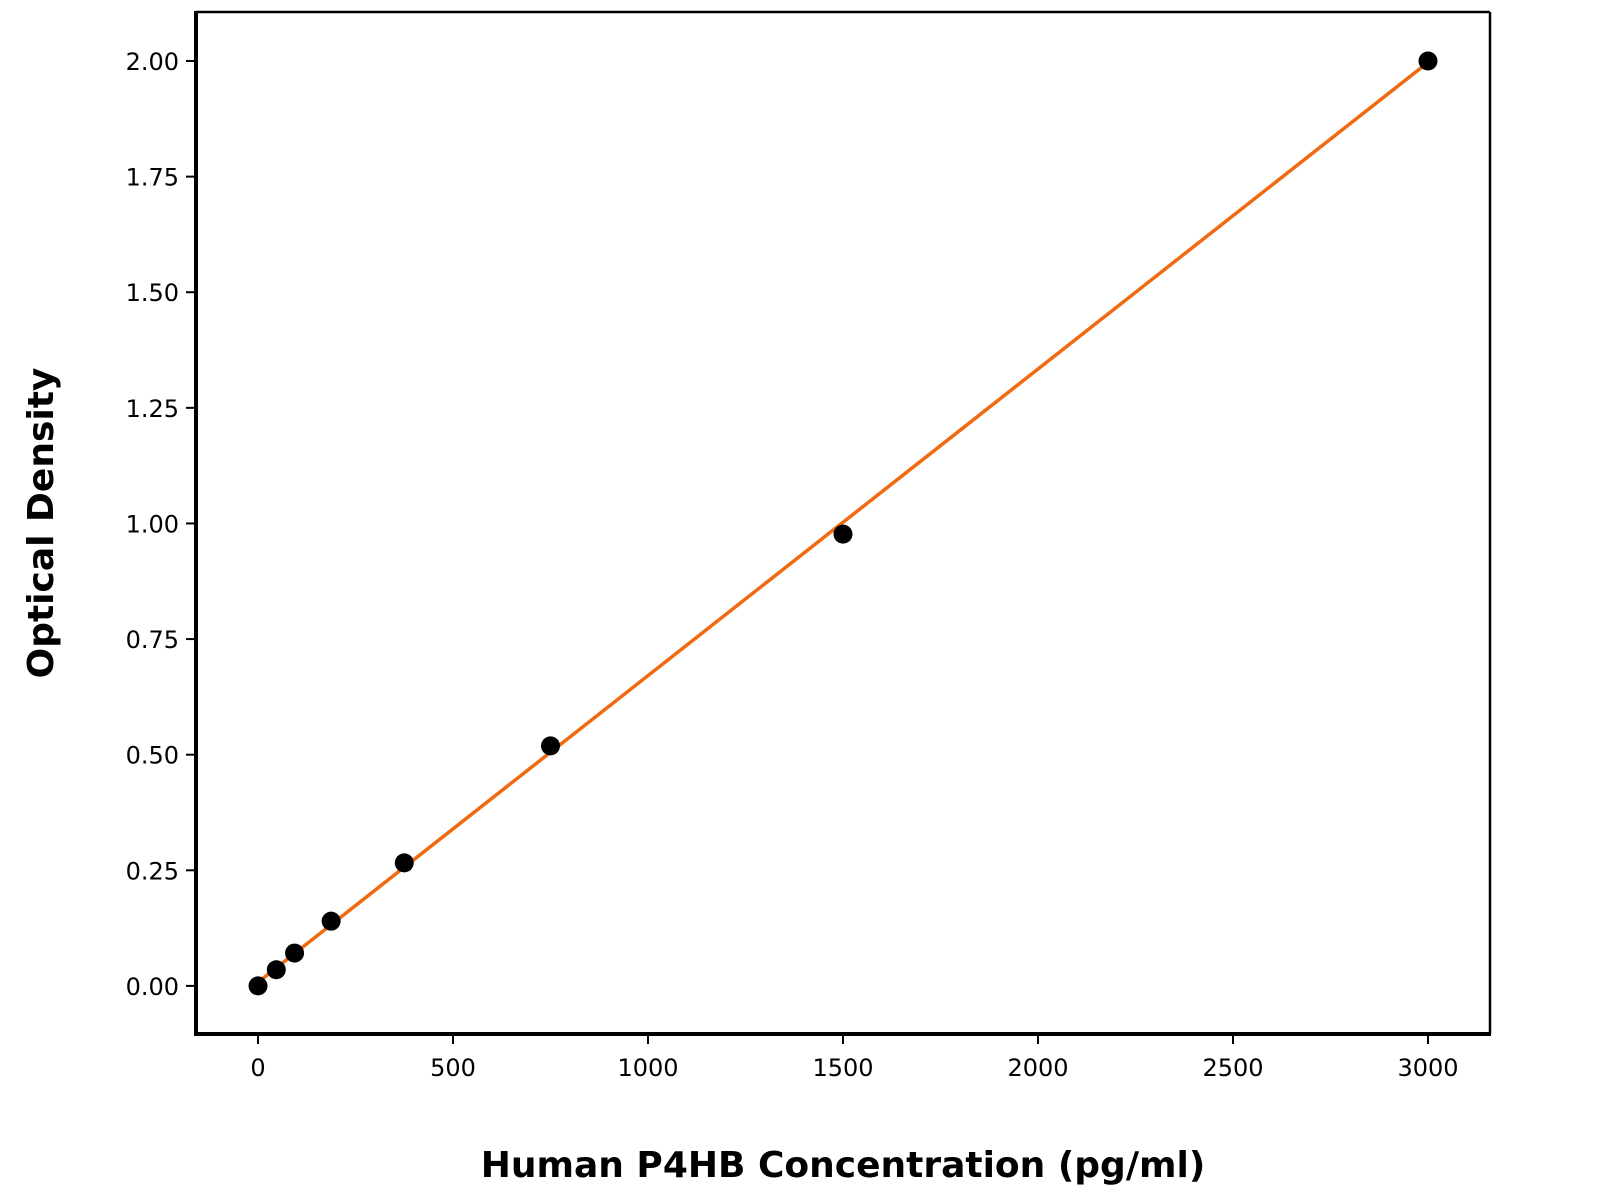 The image size is (1600, 1200). I want to click on x-tick-label: 3000, so click(1427, 1068).